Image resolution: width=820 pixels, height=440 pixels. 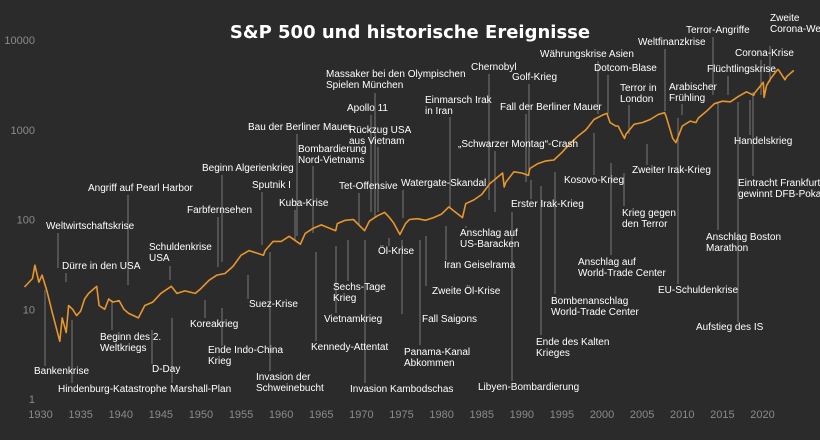 I want to click on event-annotation: Angriff auf Pearl Harbor, so click(x=141, y=188).